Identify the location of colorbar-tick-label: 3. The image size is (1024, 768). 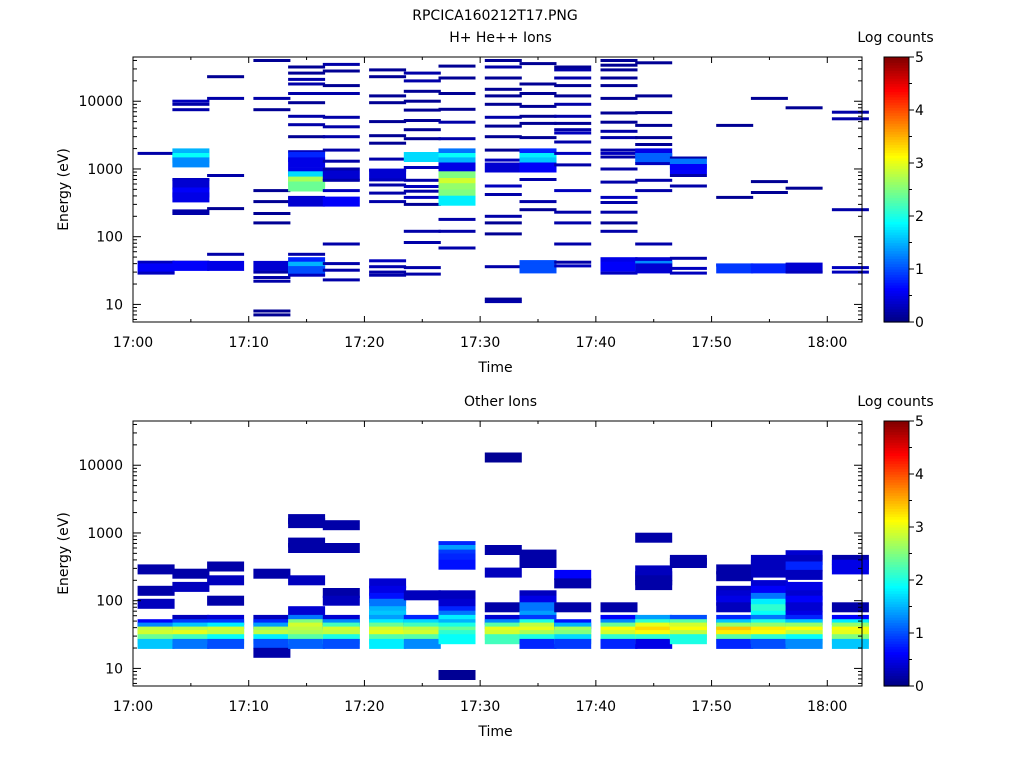
(919, 528).